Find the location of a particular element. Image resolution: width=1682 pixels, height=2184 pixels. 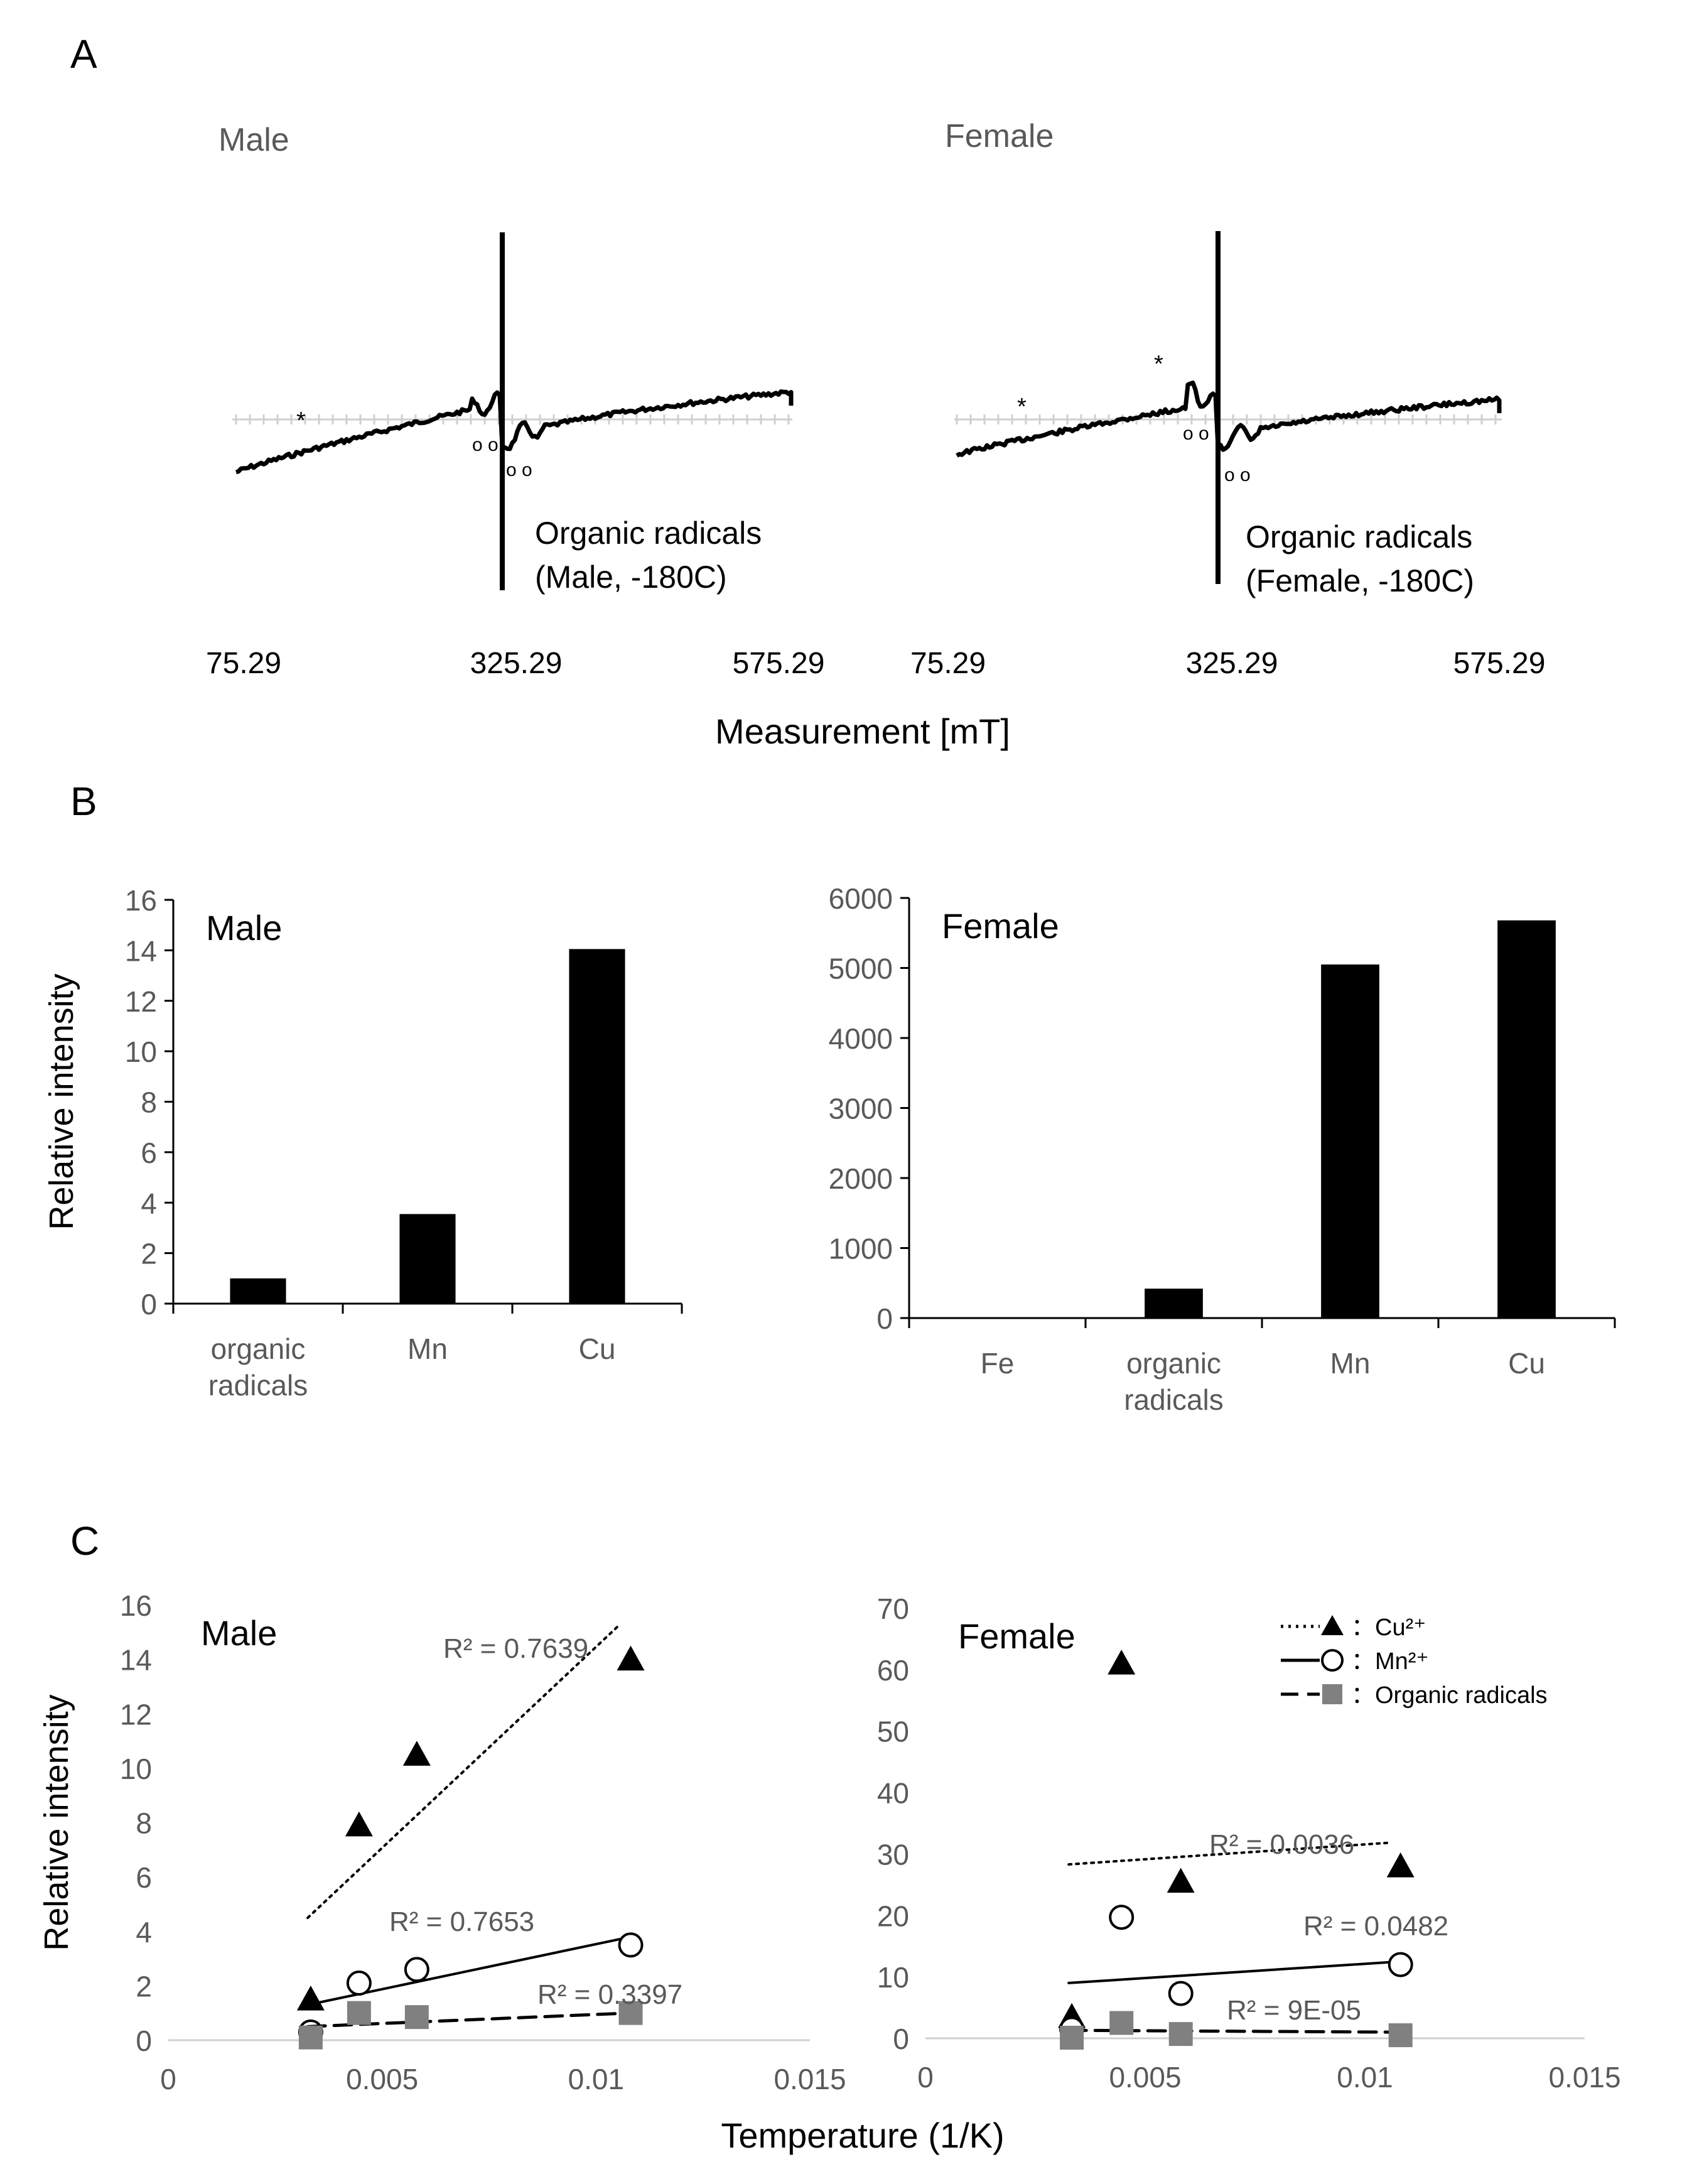

panel-label-b: B is located at coordinates (83, 801).